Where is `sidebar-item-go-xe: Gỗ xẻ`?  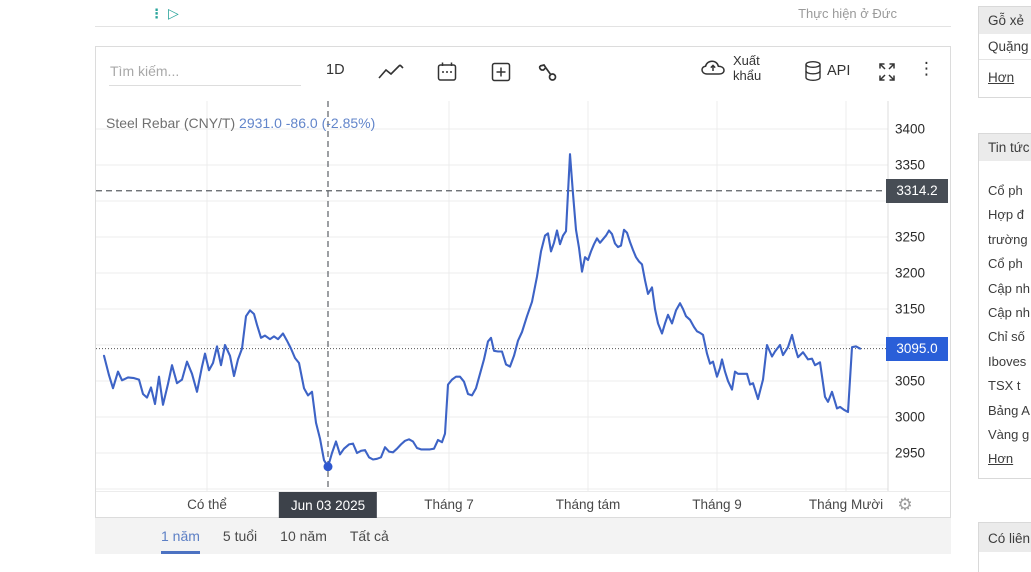 sidebar-item-go-xe: Gỗ xẻ is located at coordinates (1005, 20).